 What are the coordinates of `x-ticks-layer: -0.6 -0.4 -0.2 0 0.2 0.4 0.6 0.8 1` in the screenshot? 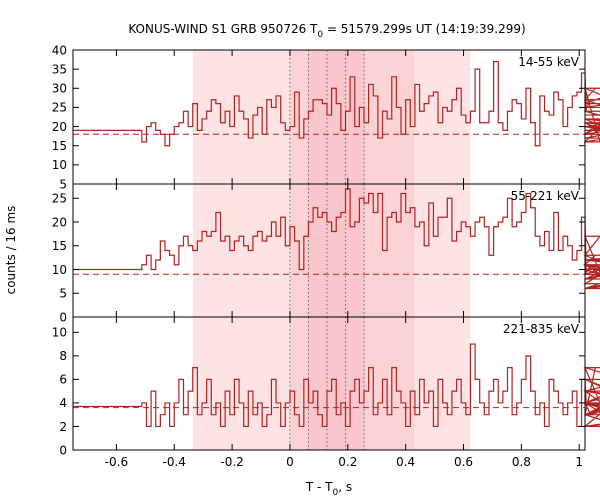 It's located at (344, 462).